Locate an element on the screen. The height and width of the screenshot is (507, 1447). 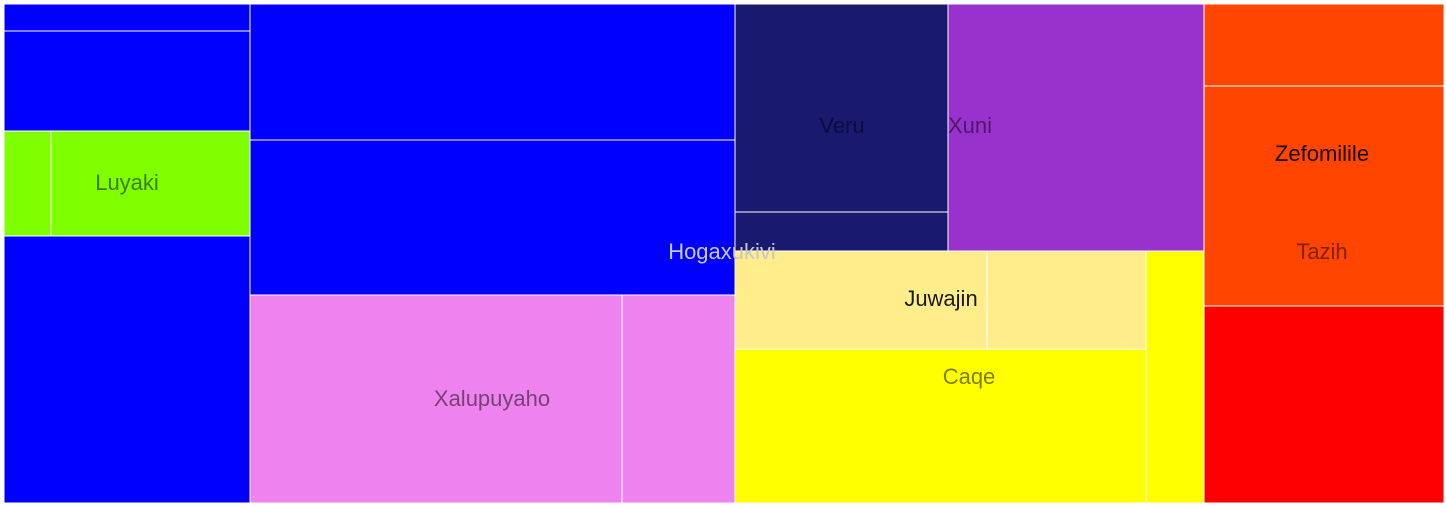
tile-group-xalupuyaho is located at coordinates (492, 399).